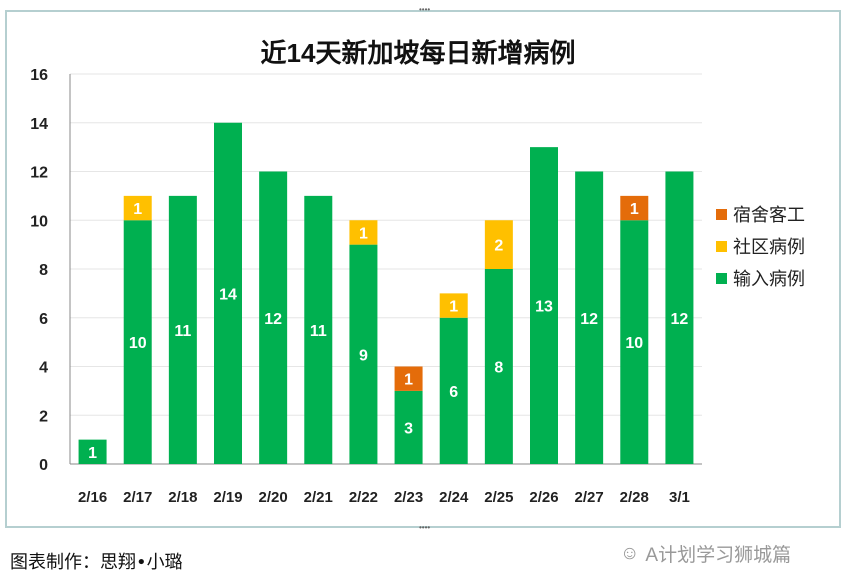 This screenshot has width=853, height=588. What do you see at coordinates (408, 497) in the screenshot?
I see `x-tick-label: 2/23` at bounding box center [408, 497].